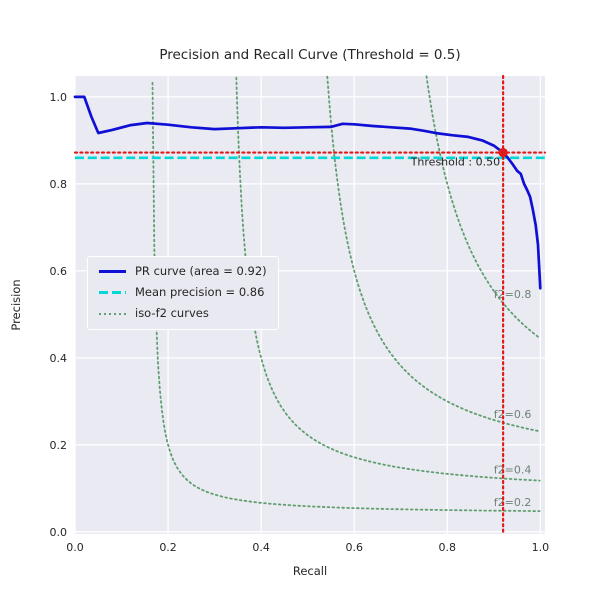  I want to click on legend-label-mean-precision: Mean precision = 0.86, so click(200, 292).